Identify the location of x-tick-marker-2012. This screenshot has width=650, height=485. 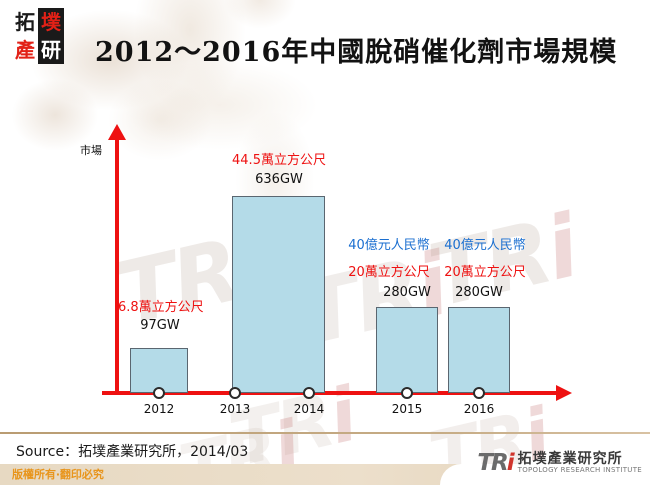
(159, 393).